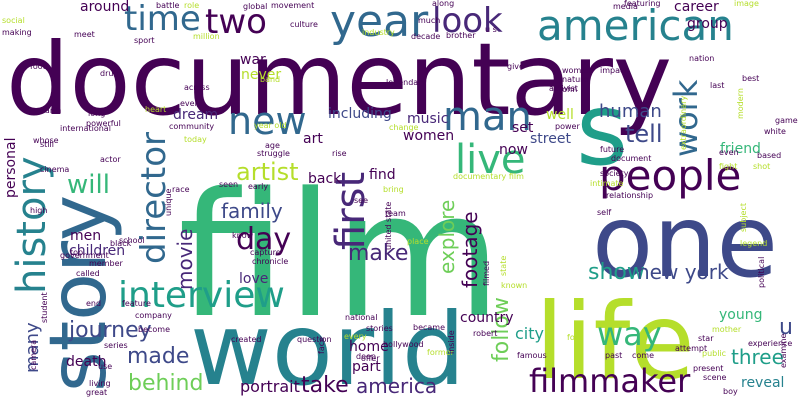 The height and width of the screenshot is (400, 800). What do you see at coordinates (321, 345) in the screenshot?
I see `word: face` at bounding box center [321, 345].